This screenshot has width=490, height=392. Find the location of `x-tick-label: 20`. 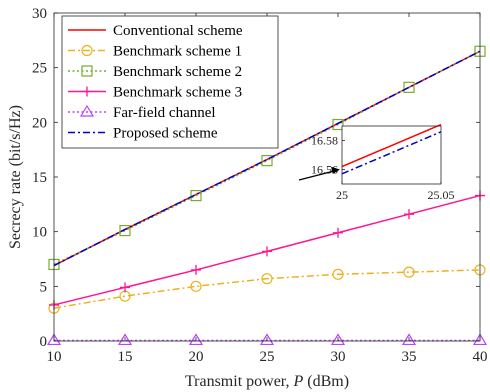

x-tick-label: 20 is located at coordinates (196, 357).